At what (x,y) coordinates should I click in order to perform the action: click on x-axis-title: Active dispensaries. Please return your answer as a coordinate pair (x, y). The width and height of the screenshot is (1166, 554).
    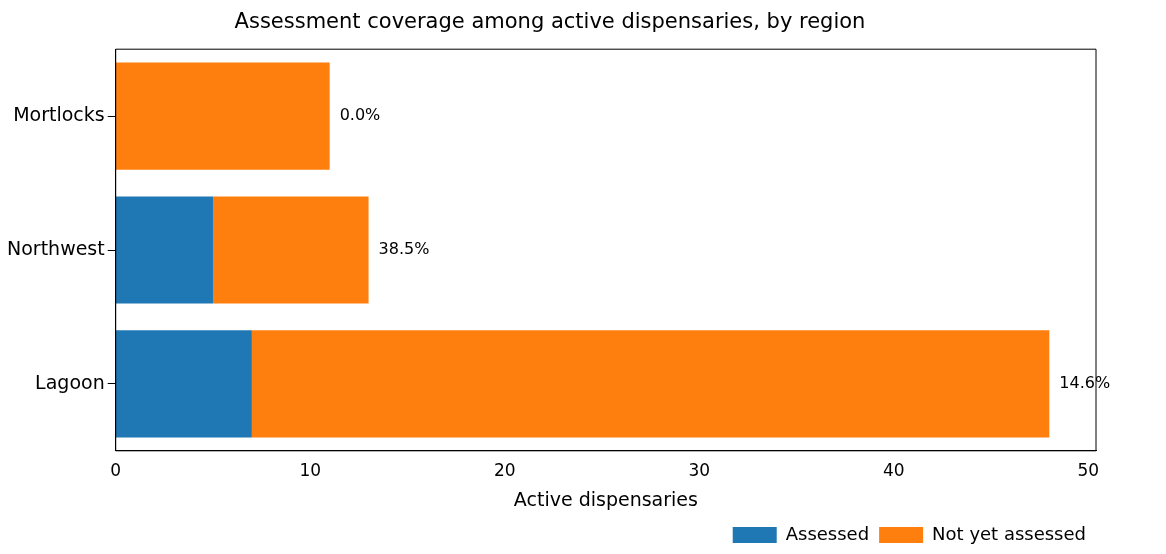
    Looking at the image, I should click on (605, 498).